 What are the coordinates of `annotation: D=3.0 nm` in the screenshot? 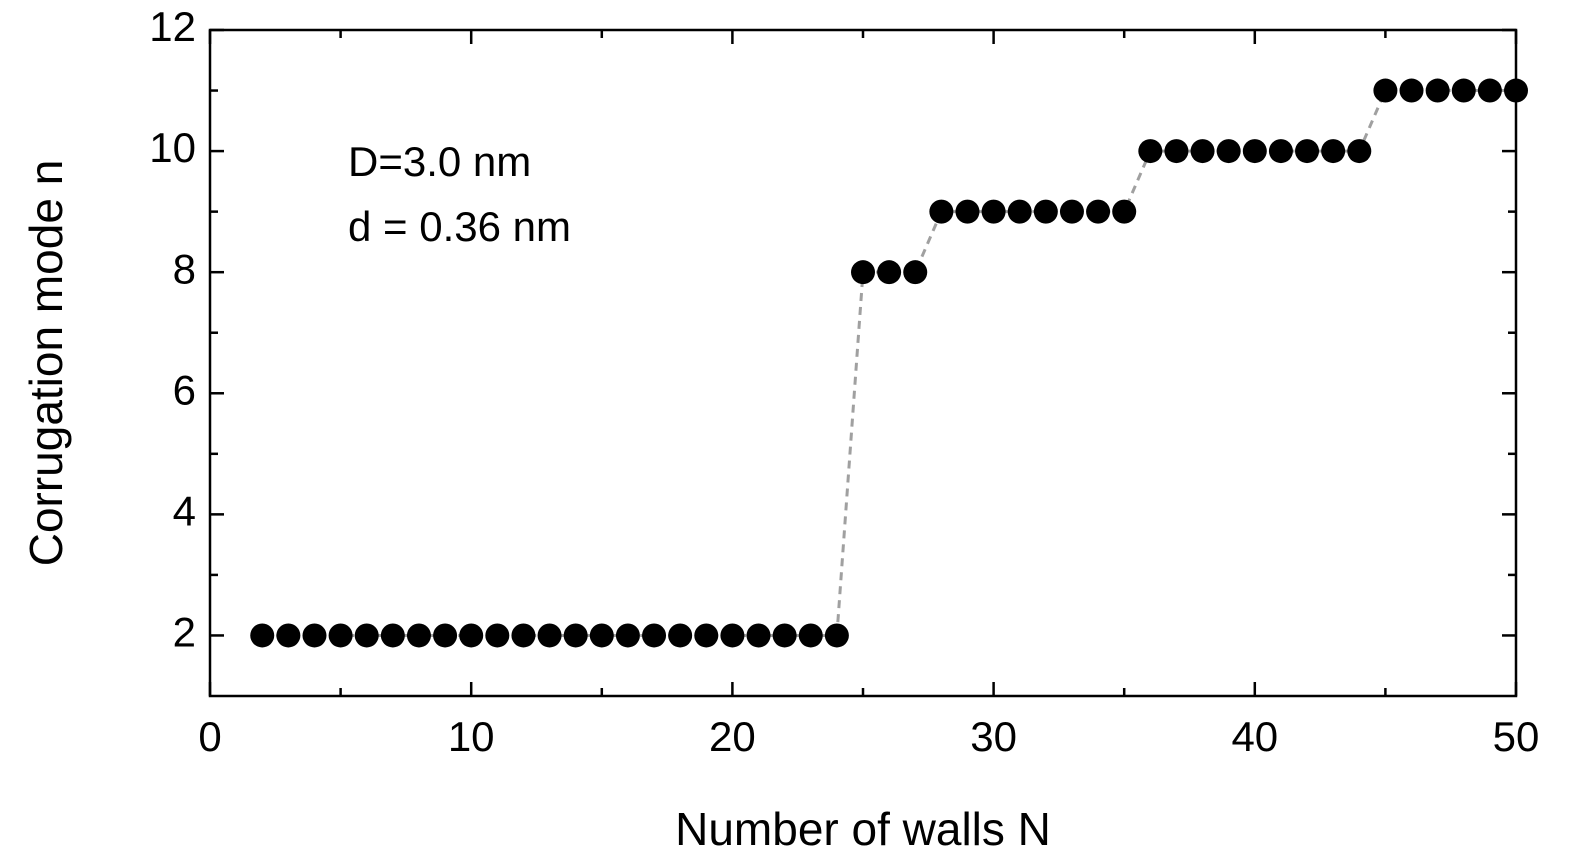 It's located at (439, 161).